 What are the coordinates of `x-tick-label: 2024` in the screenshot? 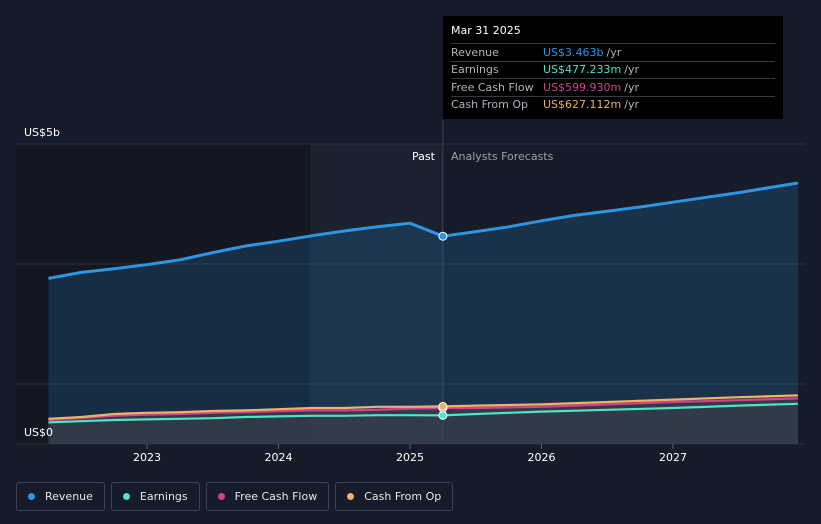 It's located at (279, 457).